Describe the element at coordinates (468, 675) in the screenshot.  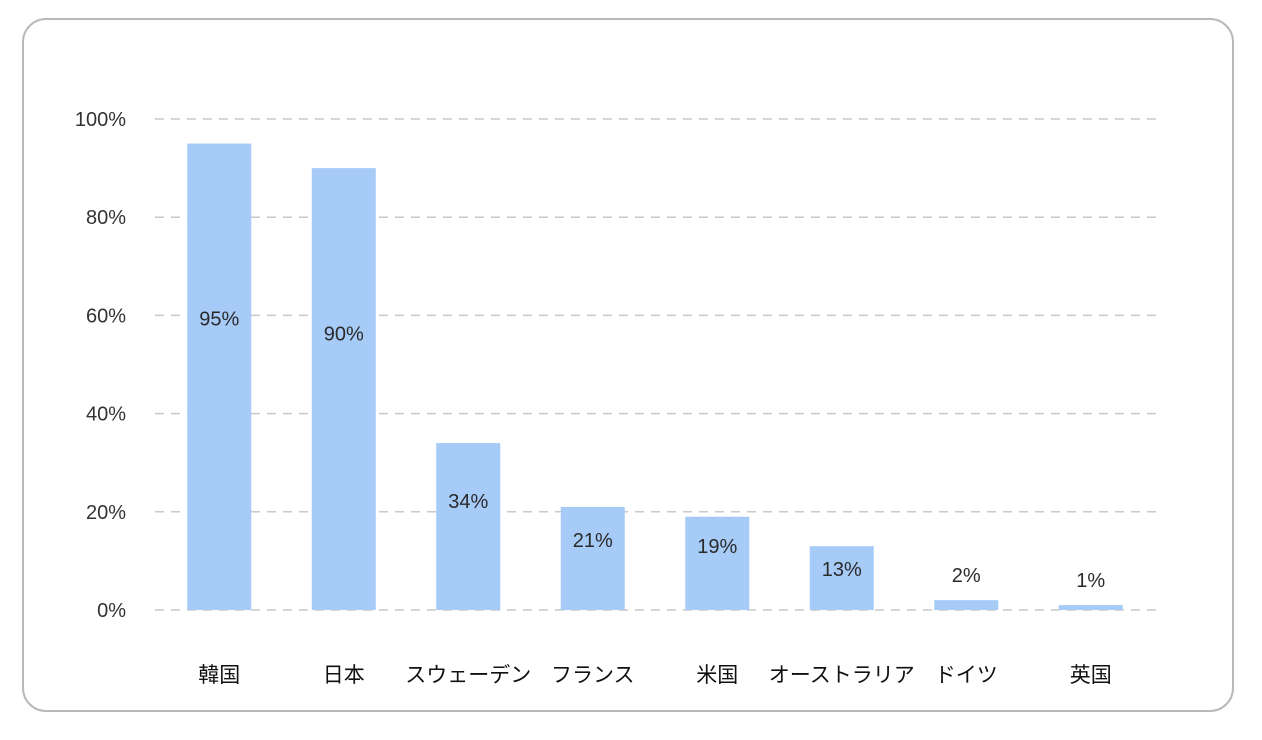
I see `category-label: スウェーデン` at that location.